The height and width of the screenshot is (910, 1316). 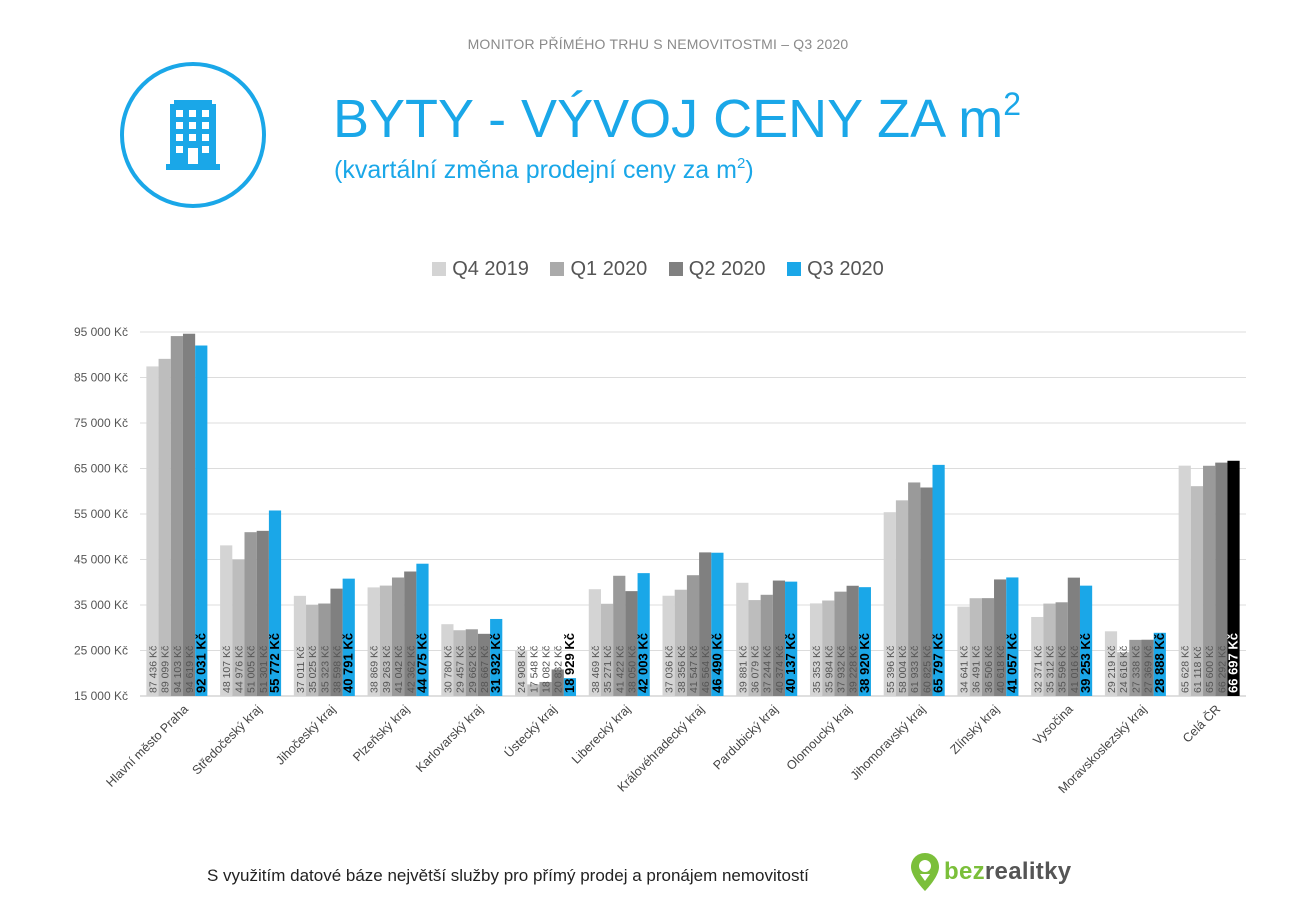 What do you see at coordinates (1052, 724) in the screenshot?
I see `x-tick-label: Vysočina` at bounding box center [1052, 724].